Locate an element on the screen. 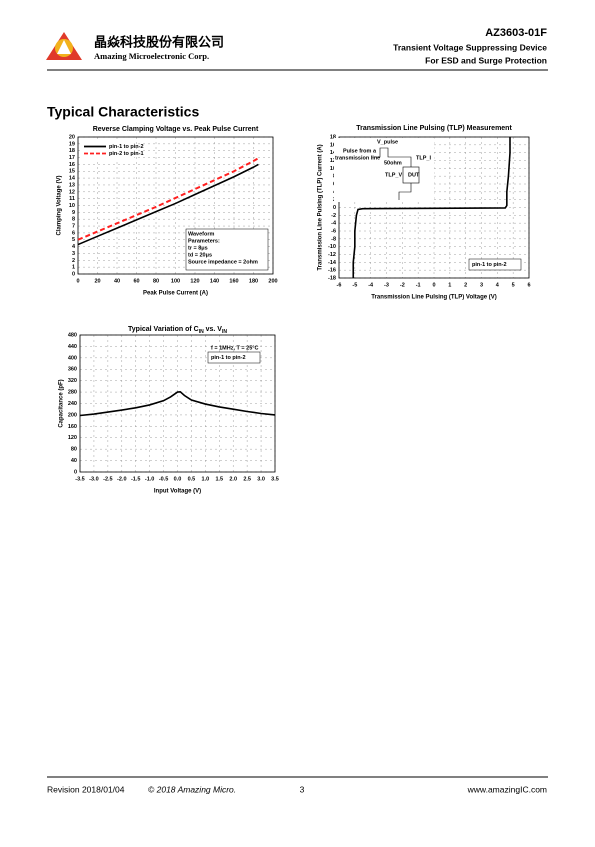 This screenshot has height=847, width=595. y-tick-label: 6 is located at coordinates (73, 233).